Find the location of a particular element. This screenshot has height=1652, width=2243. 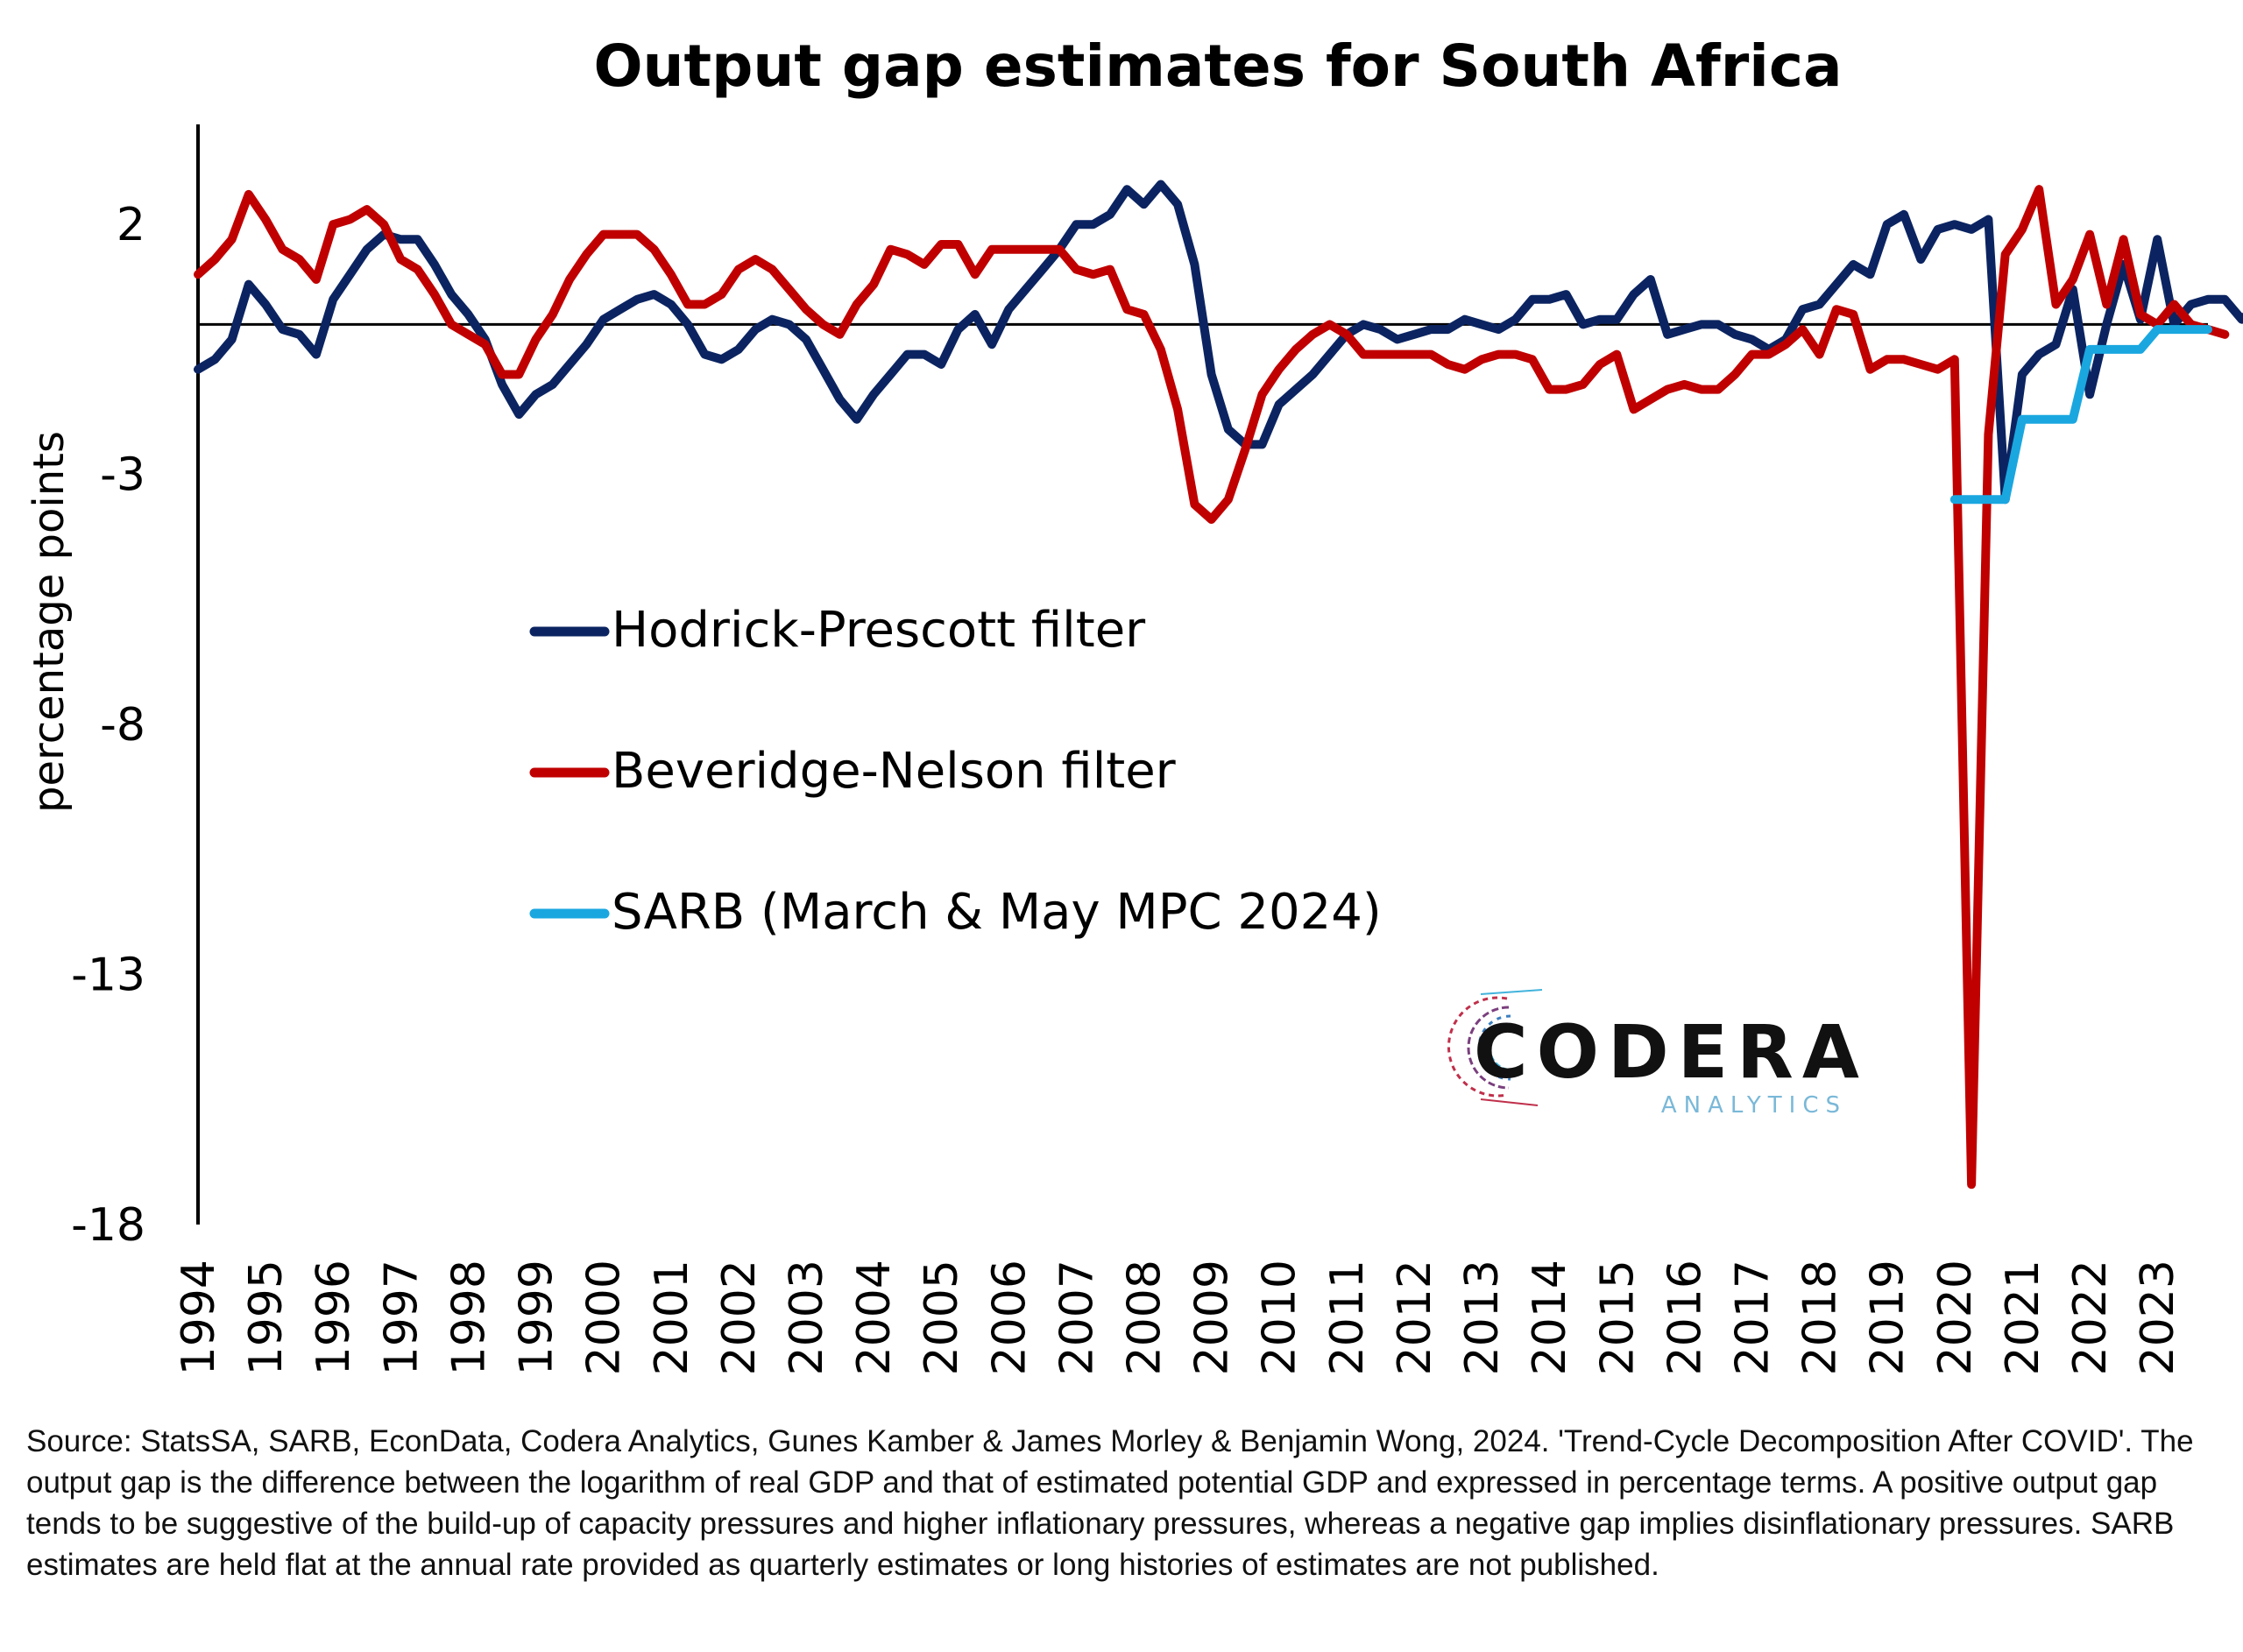

logo-name: CODERA is located at coordinates (1671, 1052).